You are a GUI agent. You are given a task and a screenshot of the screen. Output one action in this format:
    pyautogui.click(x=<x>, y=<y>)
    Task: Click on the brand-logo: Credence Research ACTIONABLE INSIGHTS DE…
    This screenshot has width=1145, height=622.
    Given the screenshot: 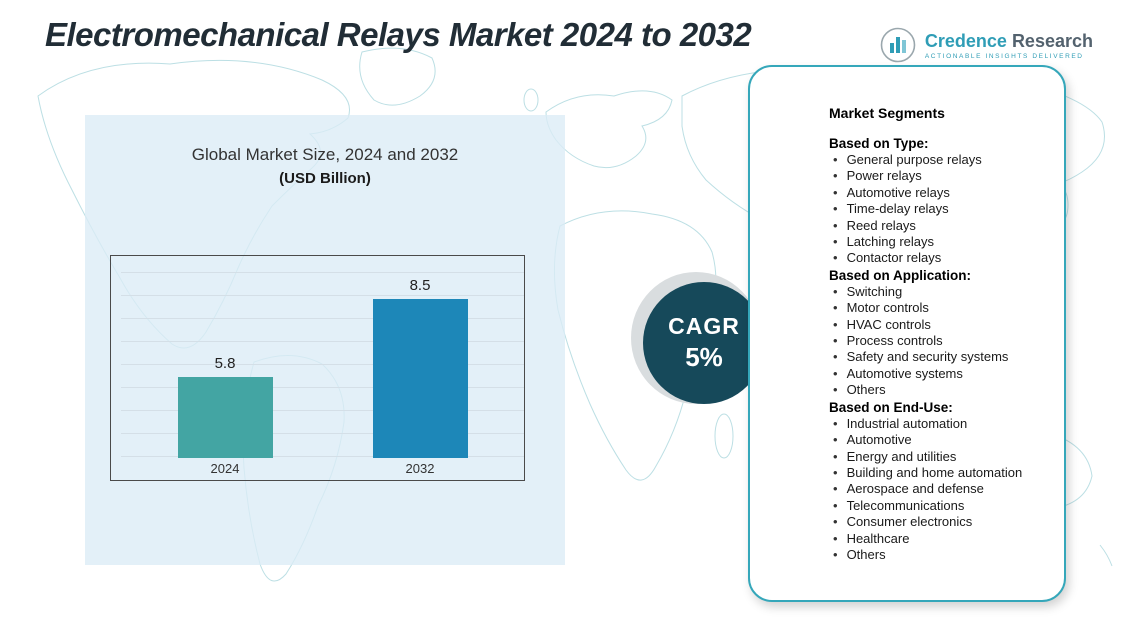 What is the action you would take?
    pyautogui.click(x=986, y=45)
    